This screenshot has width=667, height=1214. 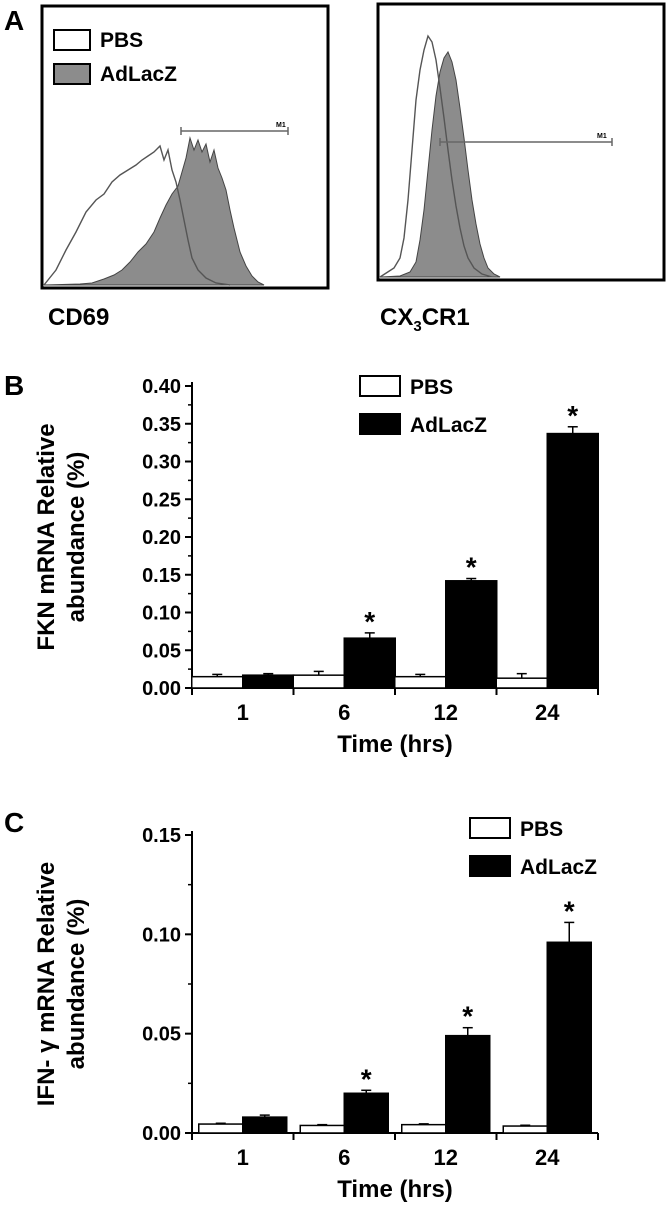 What do you see at coordinates (547, 1157) in the screenshot?
I see `chart-c-x-tick-label: 24` at bounding box center [547, 1157].